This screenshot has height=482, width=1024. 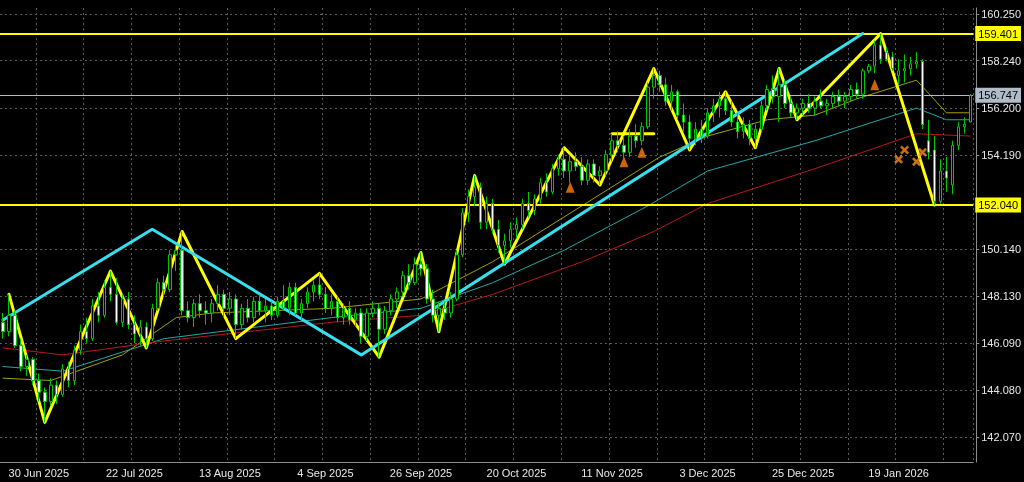 What do you see at coordinates (1001, 296) in the screenshot?
I see `y-tick-label: 148.130` at bounding box center [1001, 296].